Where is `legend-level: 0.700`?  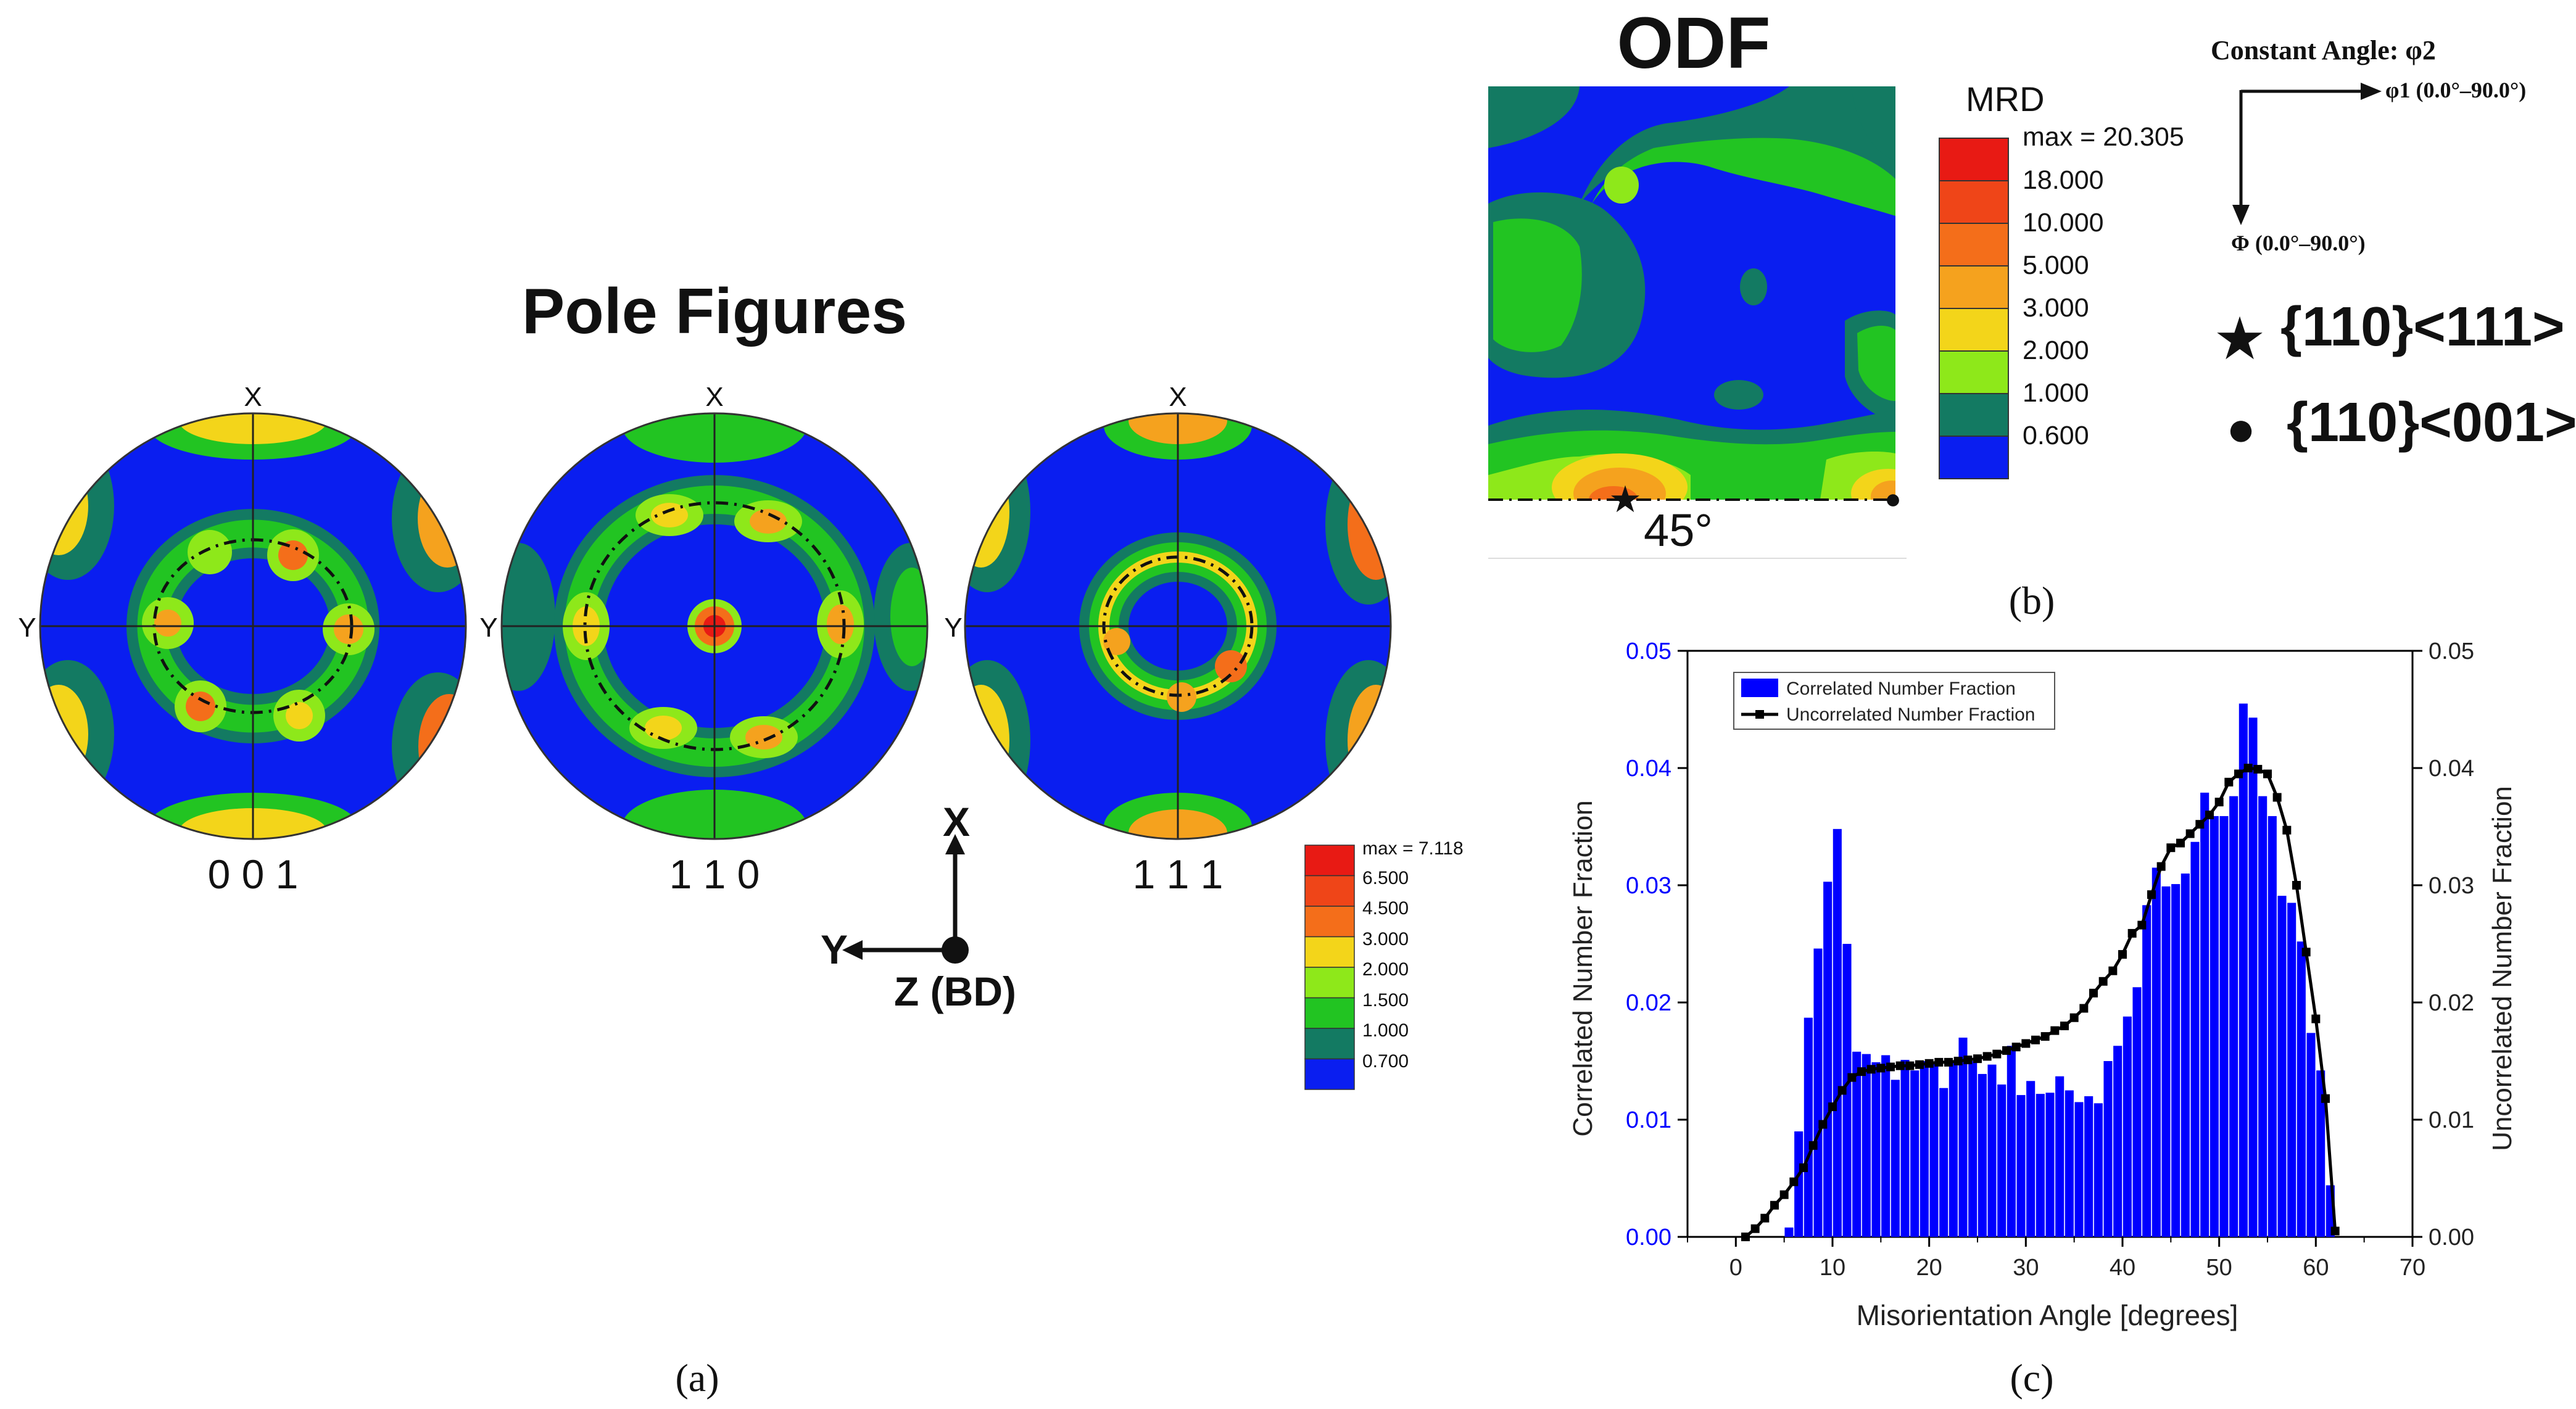 legend-level: 0.700 is located at coordinates (1385, 1061).